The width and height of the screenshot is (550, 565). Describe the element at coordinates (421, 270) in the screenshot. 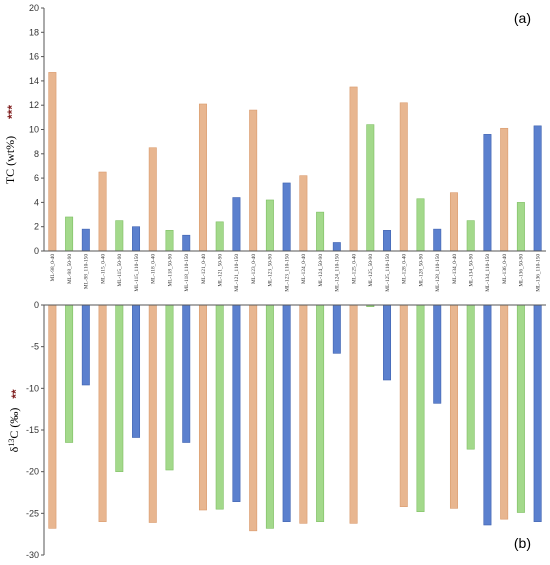

I see `panel-a-category-label: ML-128_50-90` at that location.